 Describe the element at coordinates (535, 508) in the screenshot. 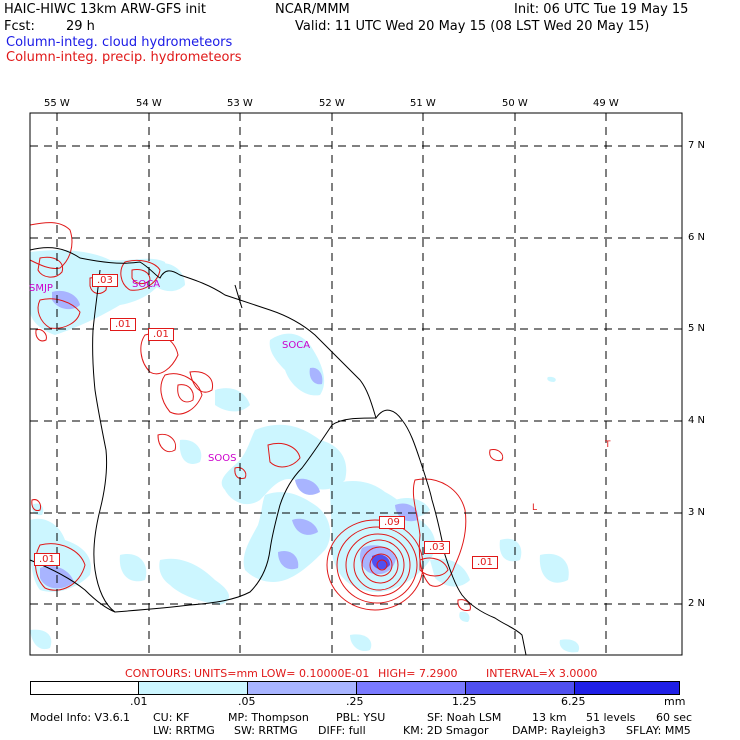

I see `mark-l: L` at that location.